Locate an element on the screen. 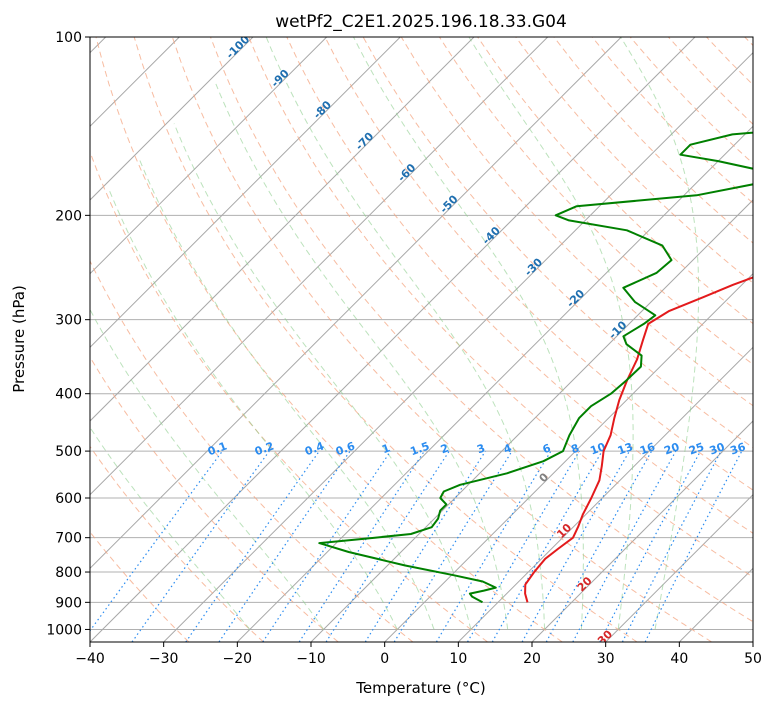 The image size is (775, 708). isotherm-label: -60 is located at coordinates (406, 172).